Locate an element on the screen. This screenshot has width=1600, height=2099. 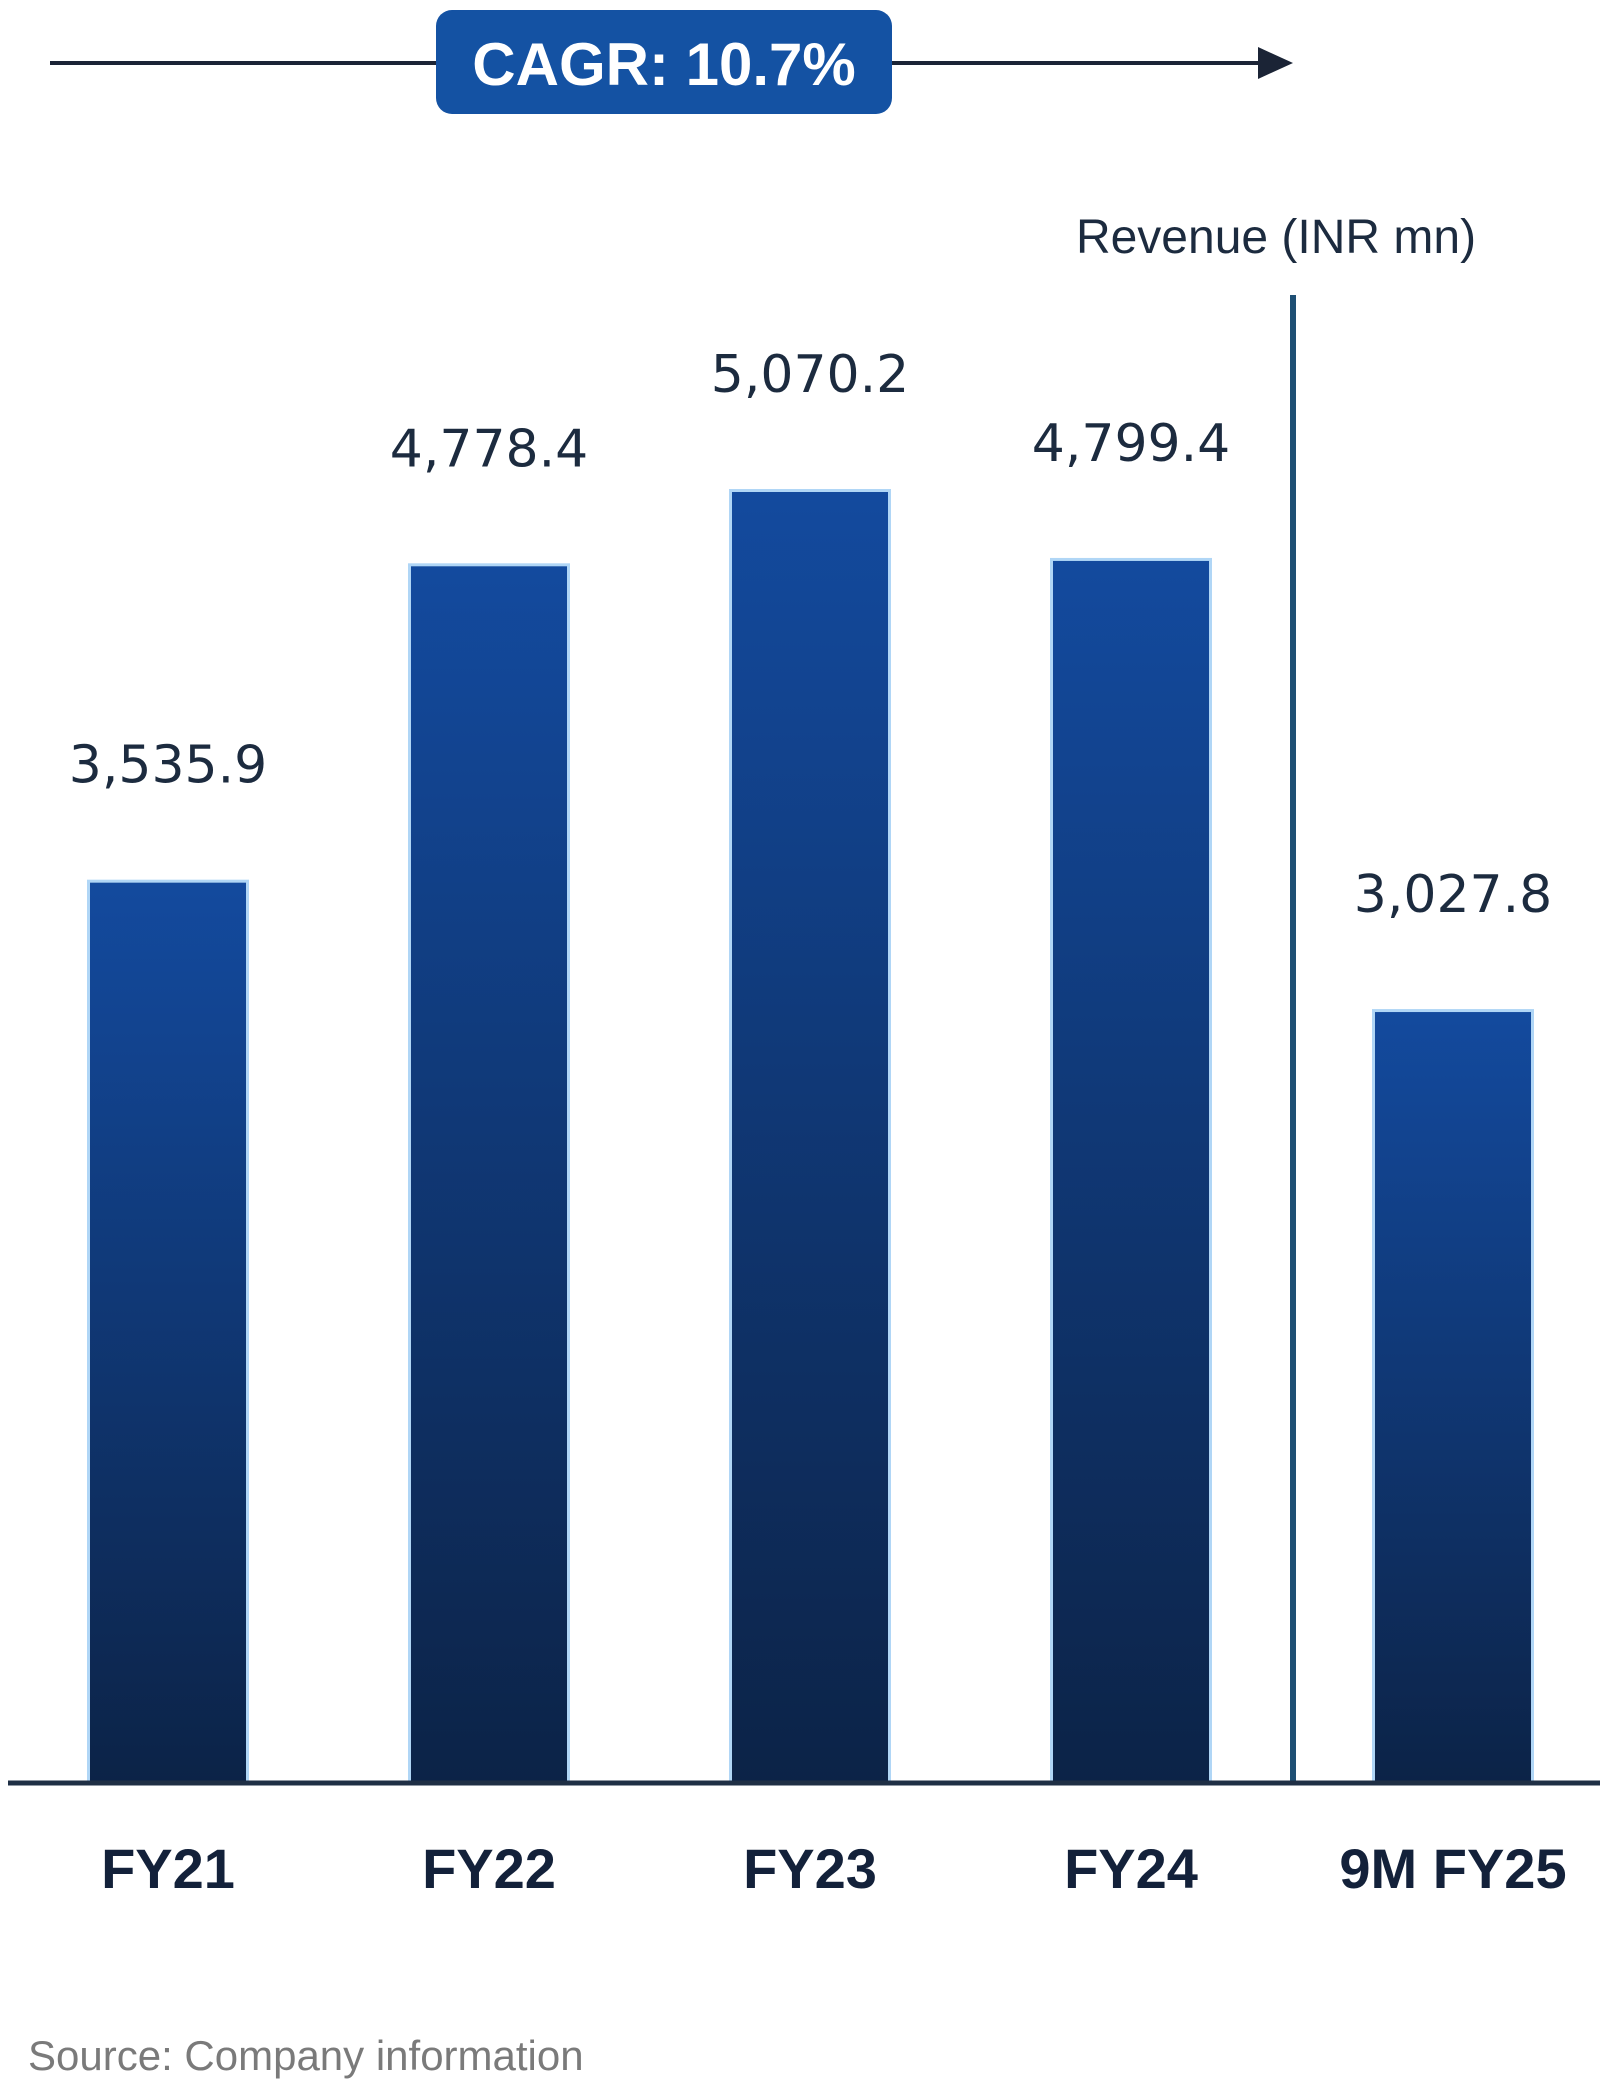
value-label-fy24: 4,799.4 is located at coordinates (1131, 444).